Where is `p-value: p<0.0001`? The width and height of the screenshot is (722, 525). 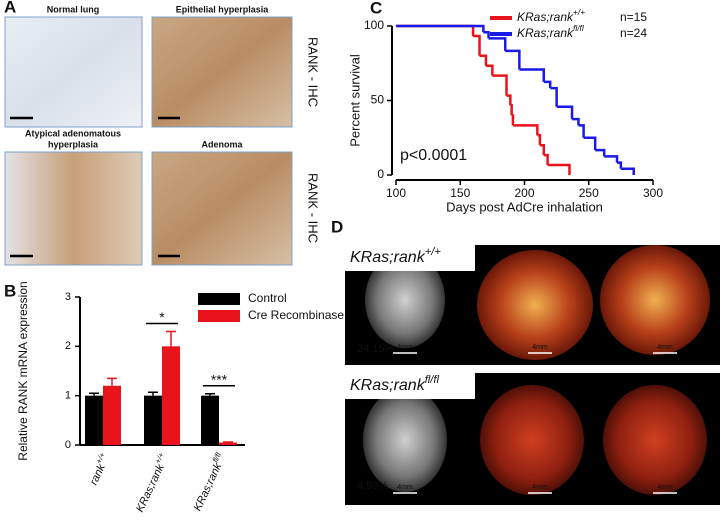
p-value: p<0.0001 is located at coordinates (433, 155).